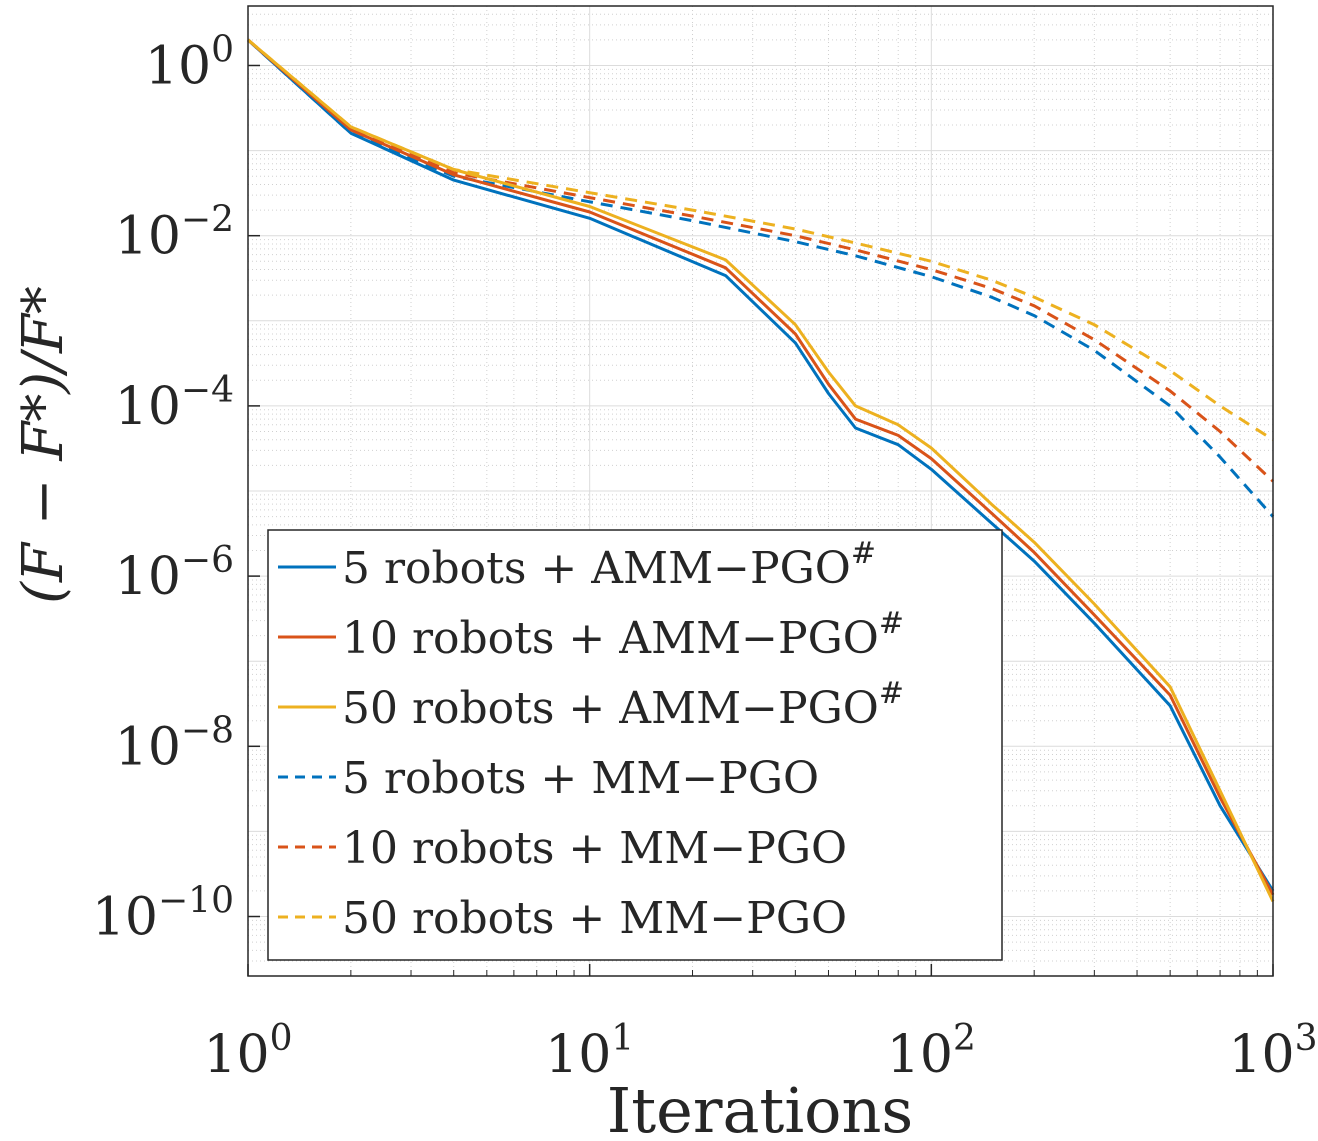 The width and height of the screenshot is (1318, 1141). Describe the element at coordinates (610, 708) in the screenshot. I see `legend-label-text: 50 robots + AMM−PGO` at that location.